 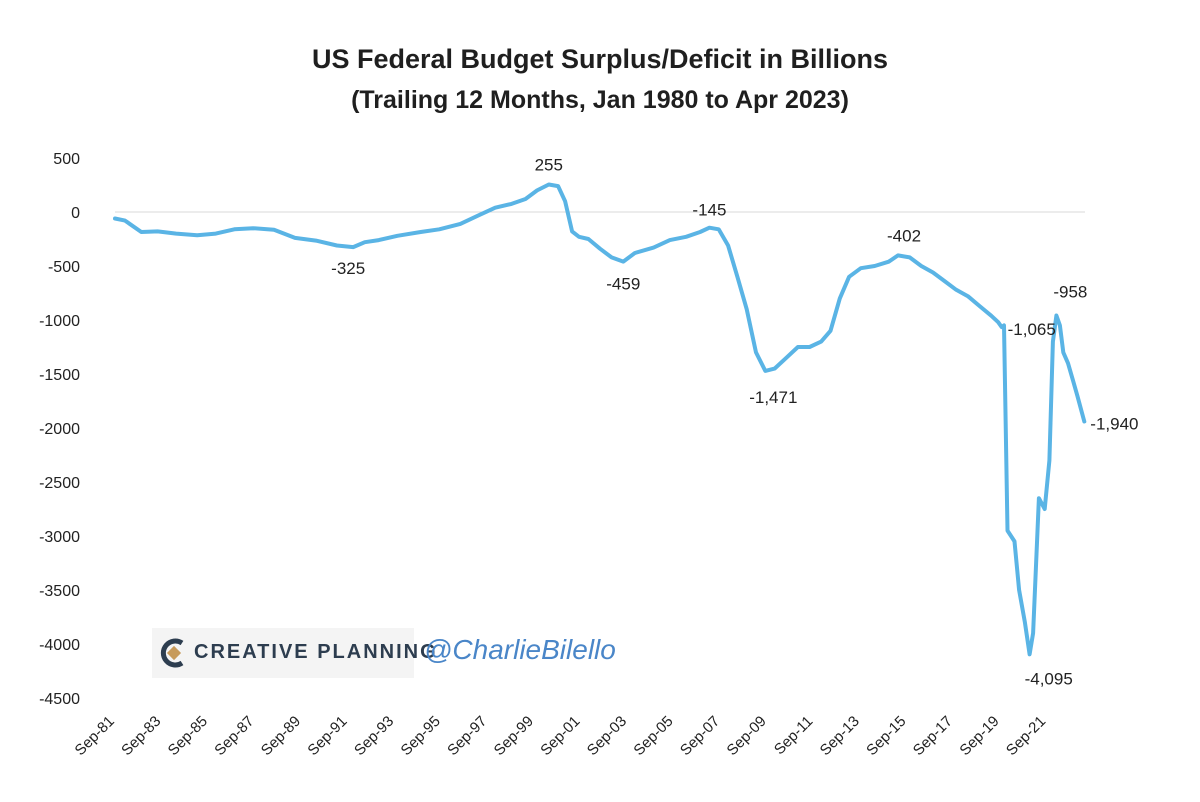 I want to click on y-tick-label: -1500, so click(x=59, y=375).